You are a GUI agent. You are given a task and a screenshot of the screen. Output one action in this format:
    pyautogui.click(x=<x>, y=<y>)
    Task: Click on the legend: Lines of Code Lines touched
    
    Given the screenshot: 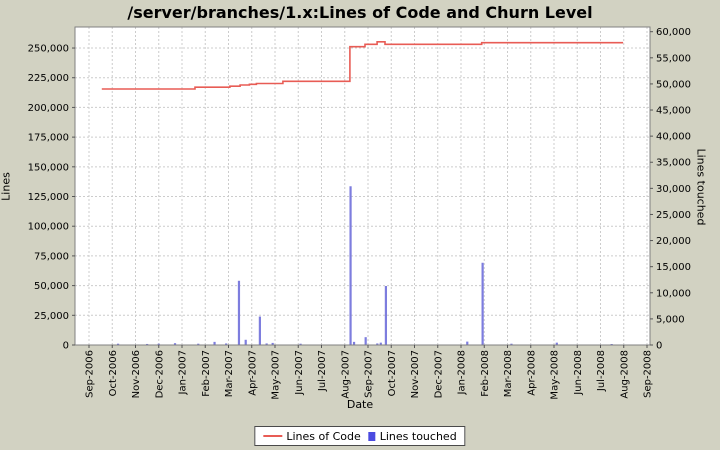 What is the action you would take?
    pyautogui.click(x=360, y=436)
    